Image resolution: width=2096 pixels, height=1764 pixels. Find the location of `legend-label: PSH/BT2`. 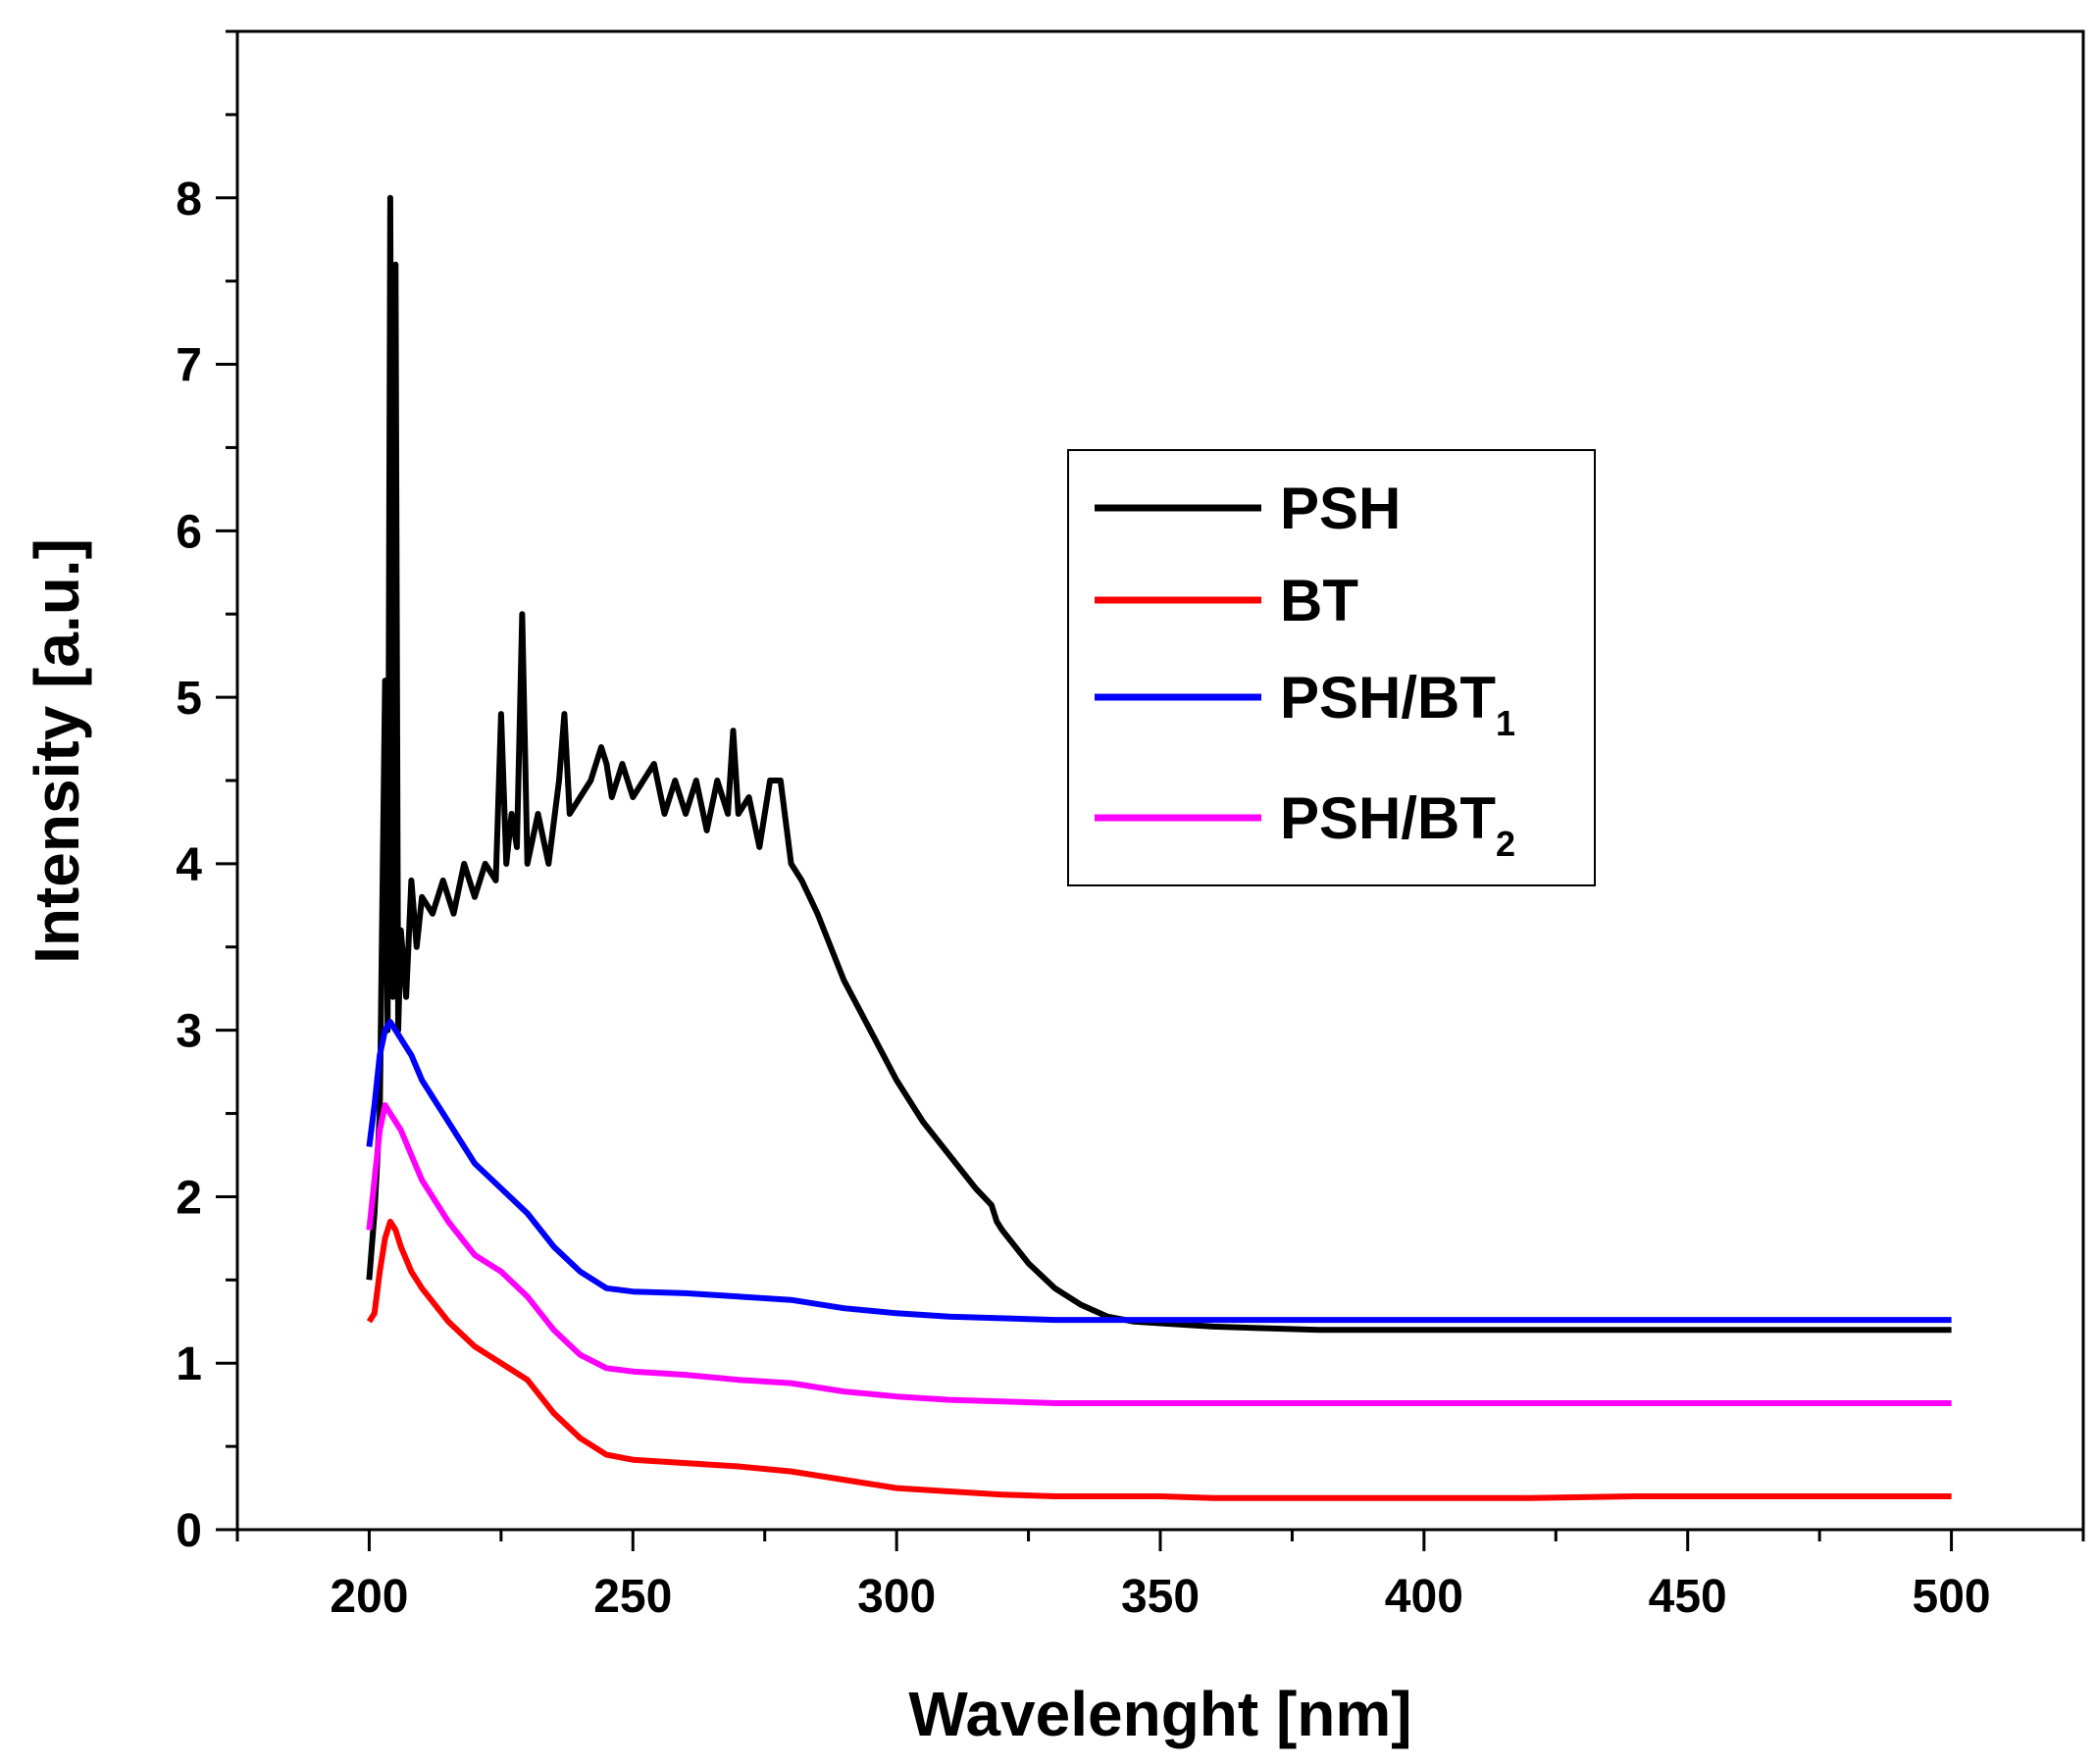

legend-label: PSH/BT2 is located at coordinates (1397, 824).